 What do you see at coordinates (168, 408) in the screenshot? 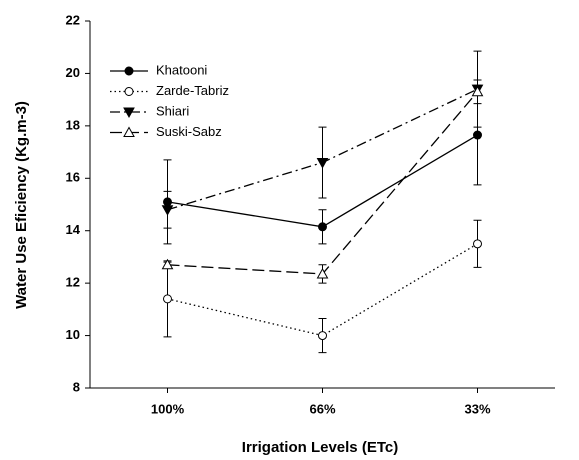
I see `x-tick-label: 100%` at bounding box center [168, 408].